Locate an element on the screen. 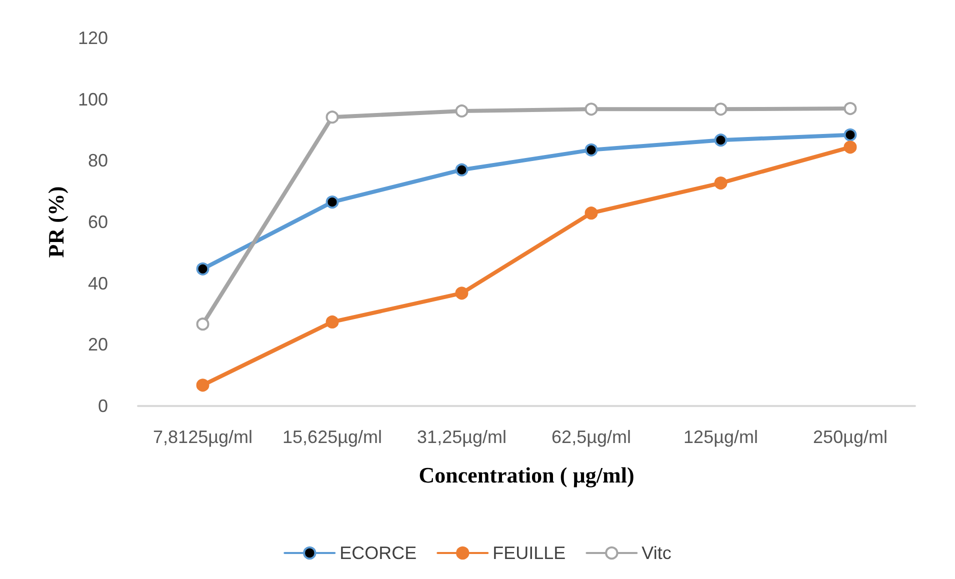 The image size is (955, 579). x-tick-label: 125µg/ml is located at coordinates (721, 437).